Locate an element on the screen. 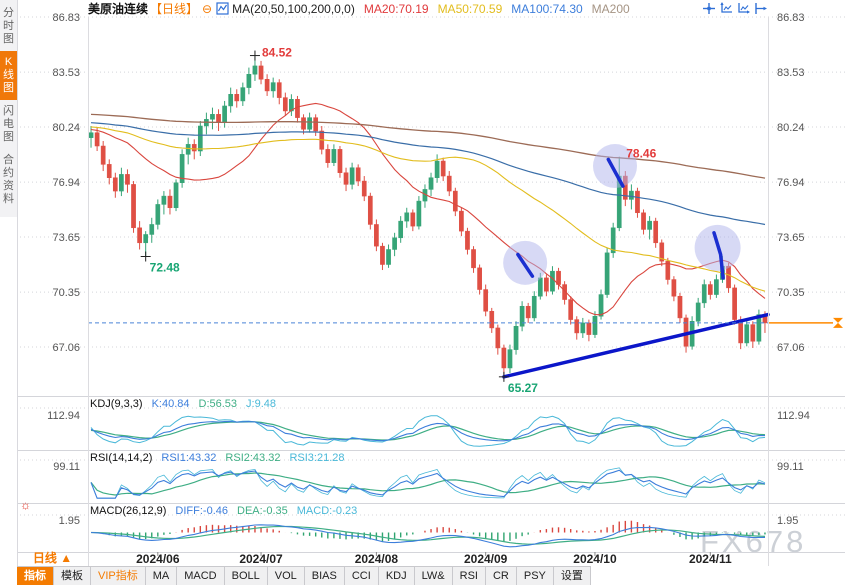 Image resolution: width=845 pixels, height=585 pixels. sidebar-item: 闪电图 is located at coordinates (8, 124).